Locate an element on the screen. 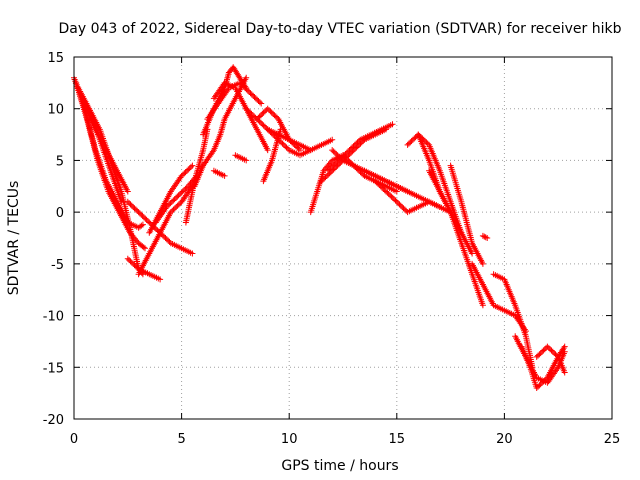 The width and height of the screenshot is (640, 480). y-tick-label: 5 is located at coordinates (60, 161).